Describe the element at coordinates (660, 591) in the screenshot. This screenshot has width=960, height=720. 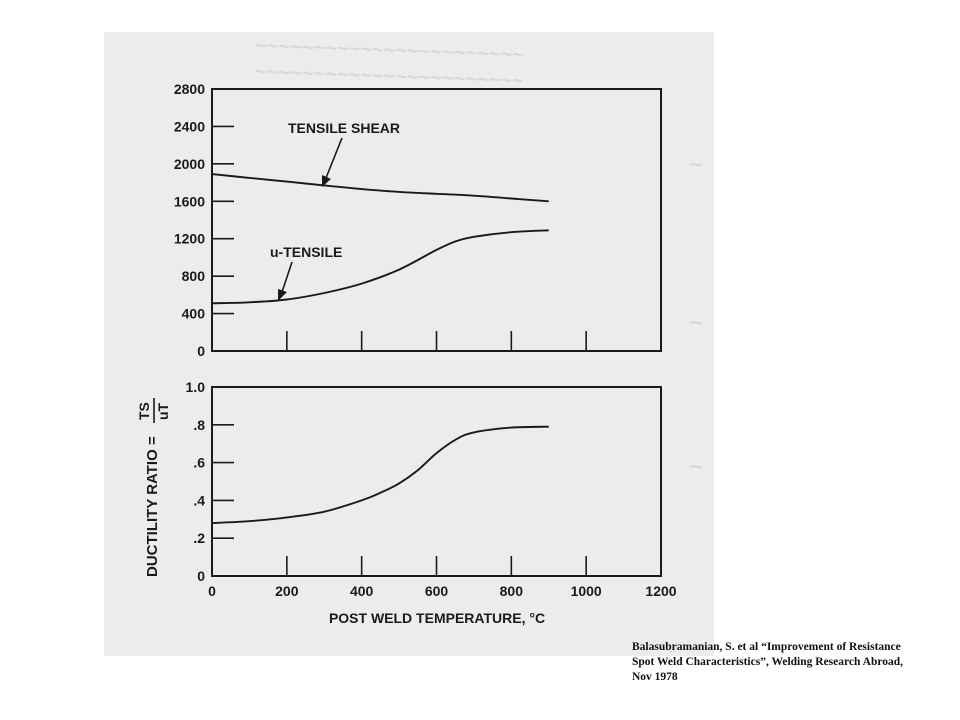
I see `lower-x-tick-label: 1200` at that location.